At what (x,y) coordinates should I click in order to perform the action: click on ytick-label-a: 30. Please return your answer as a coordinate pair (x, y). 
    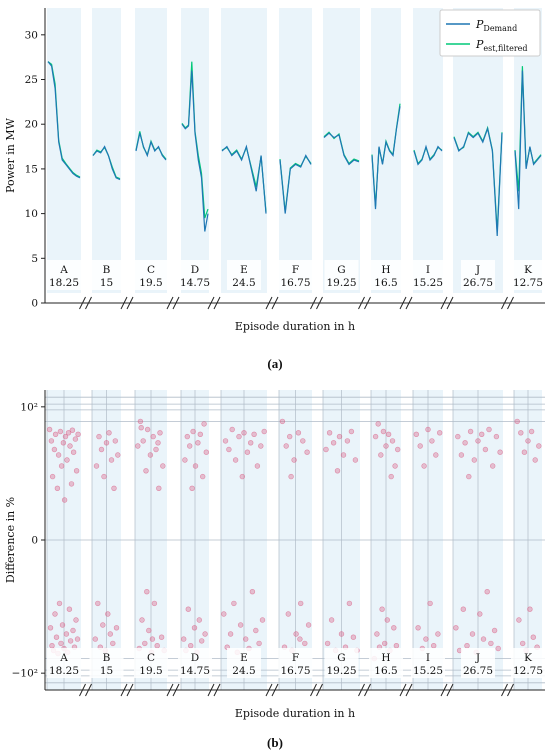
    Looking at the image, I should click on (31, 35).